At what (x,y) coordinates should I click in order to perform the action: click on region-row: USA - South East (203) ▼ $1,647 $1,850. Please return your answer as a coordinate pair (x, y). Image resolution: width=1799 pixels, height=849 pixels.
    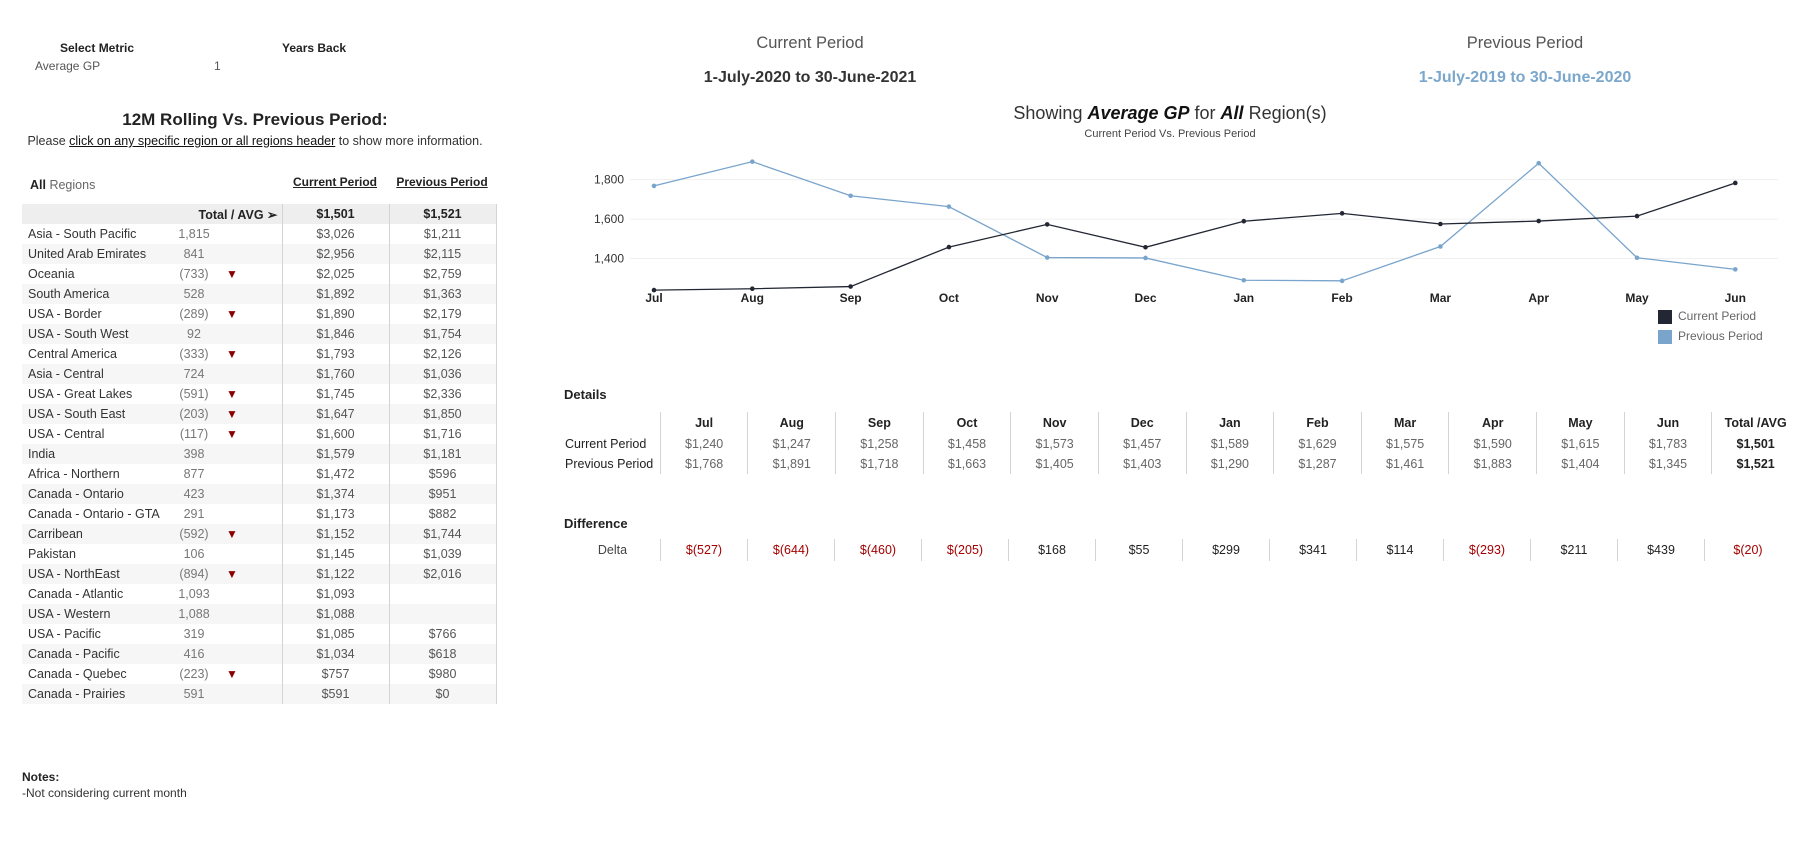
    Looking at the image, I should click on (259, 414).